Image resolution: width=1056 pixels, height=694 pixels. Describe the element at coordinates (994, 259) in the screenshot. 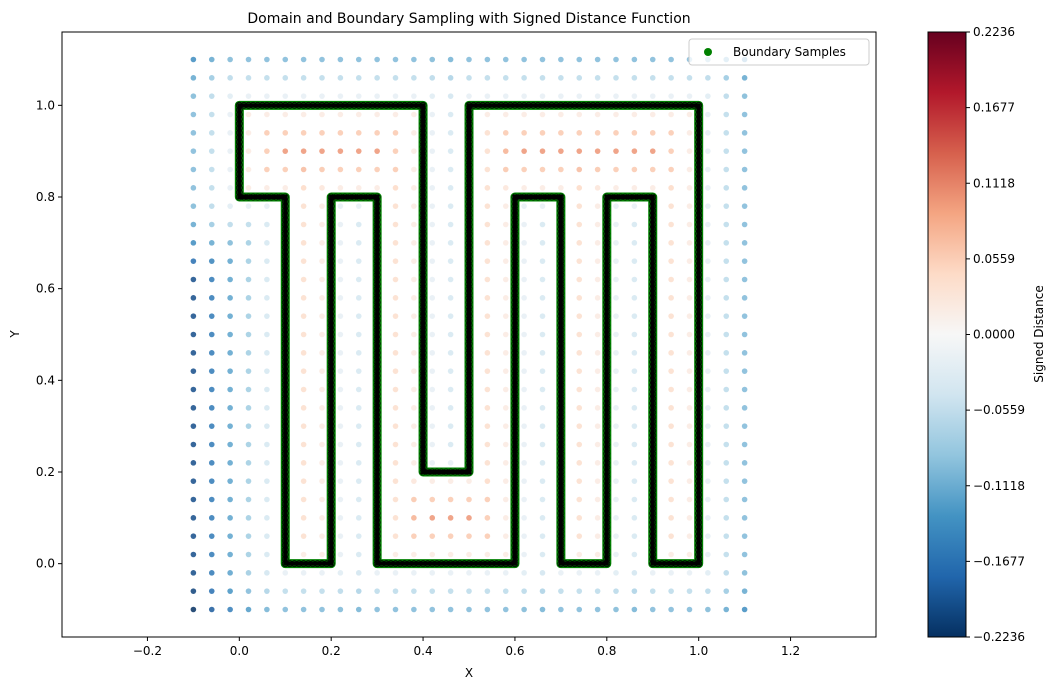

I see `colorbar-tick-label: 0.0559` at that location.